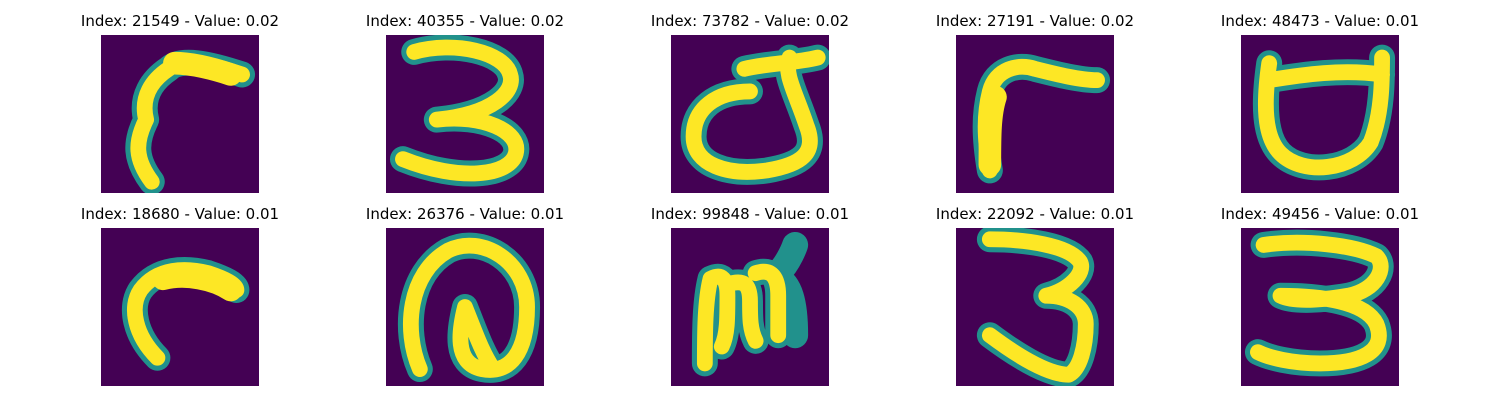 Image resolution: width=1500 pixels, height=400 pixels. Describe the element at coordinates (1035, 214) in the screenshot. I see `panel-title: Index: 22092 - Value: 0.01` at that location.